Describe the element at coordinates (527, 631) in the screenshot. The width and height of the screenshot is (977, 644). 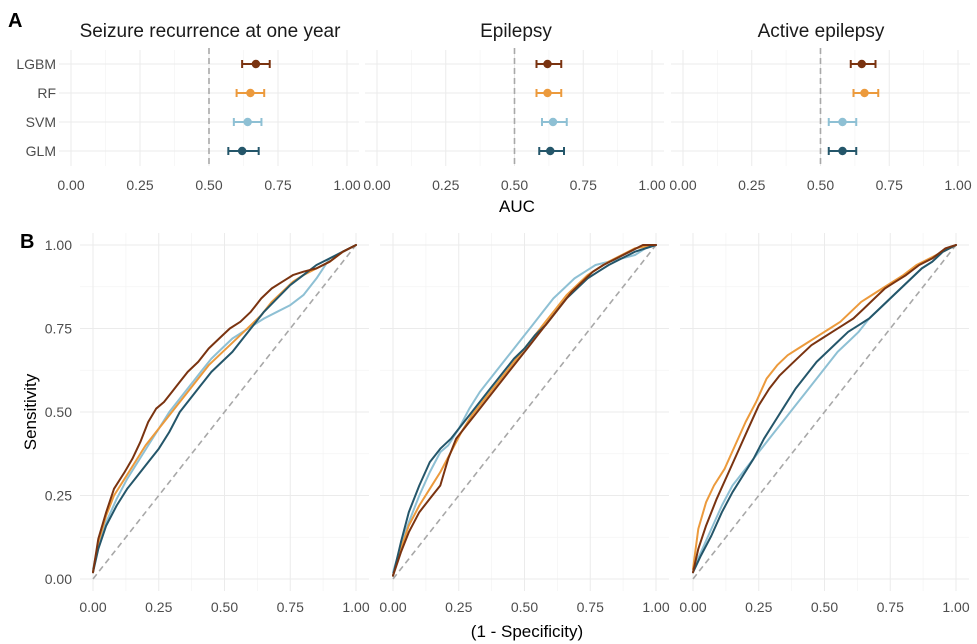
I see `panel-b-x-axis-title: (1 - Specificity)` at that location.